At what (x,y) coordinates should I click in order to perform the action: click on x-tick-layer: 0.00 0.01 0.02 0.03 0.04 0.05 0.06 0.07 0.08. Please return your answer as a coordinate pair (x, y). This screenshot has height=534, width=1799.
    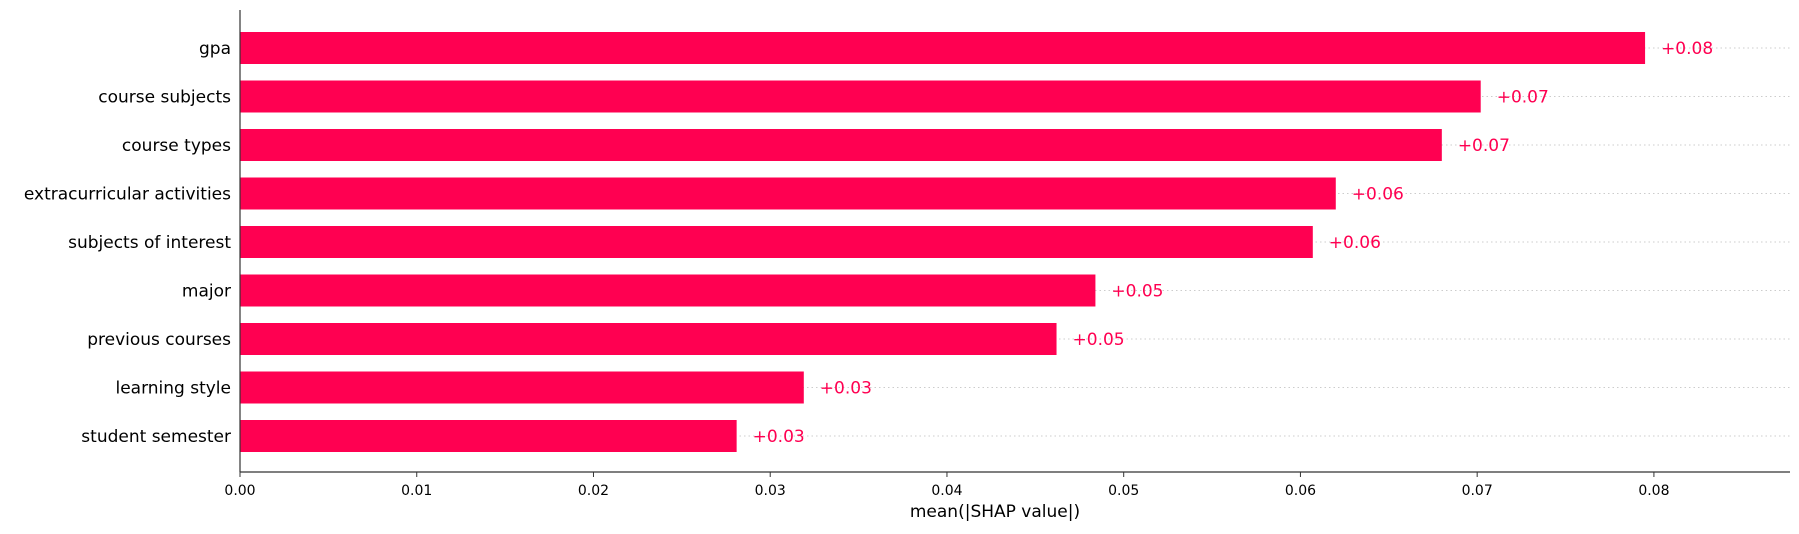
    Looking at the image, I should click on (946, 485).